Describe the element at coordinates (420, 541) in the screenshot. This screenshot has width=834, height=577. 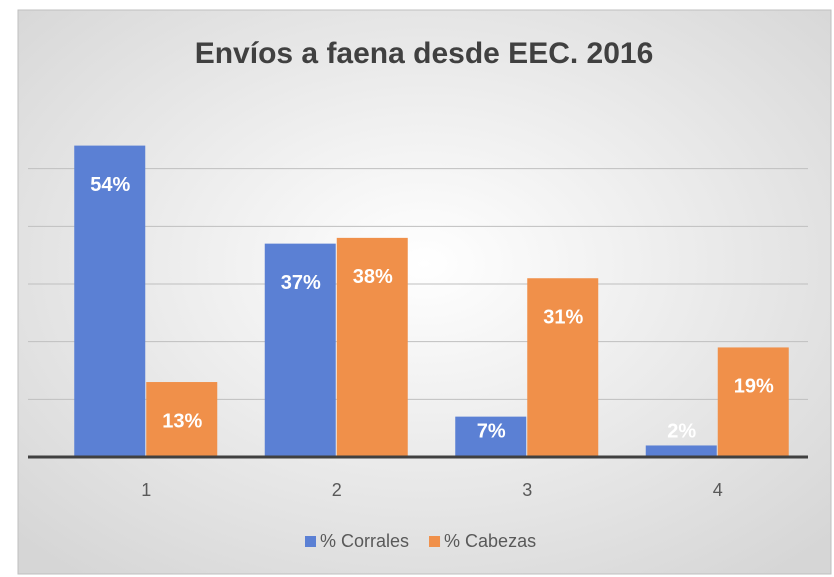
I see `legend: % Corrales % Cabezas` at that location.